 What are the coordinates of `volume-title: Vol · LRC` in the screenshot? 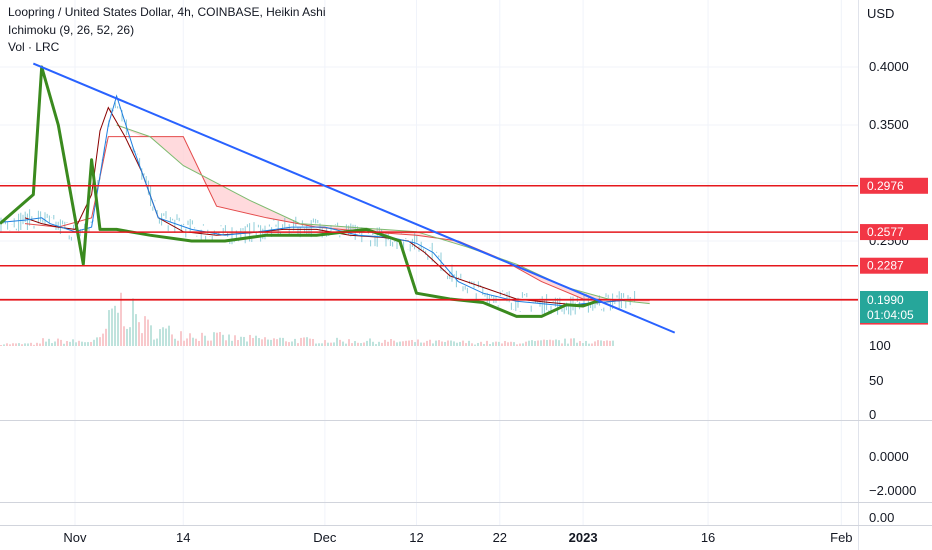 It's located at (34, 47).